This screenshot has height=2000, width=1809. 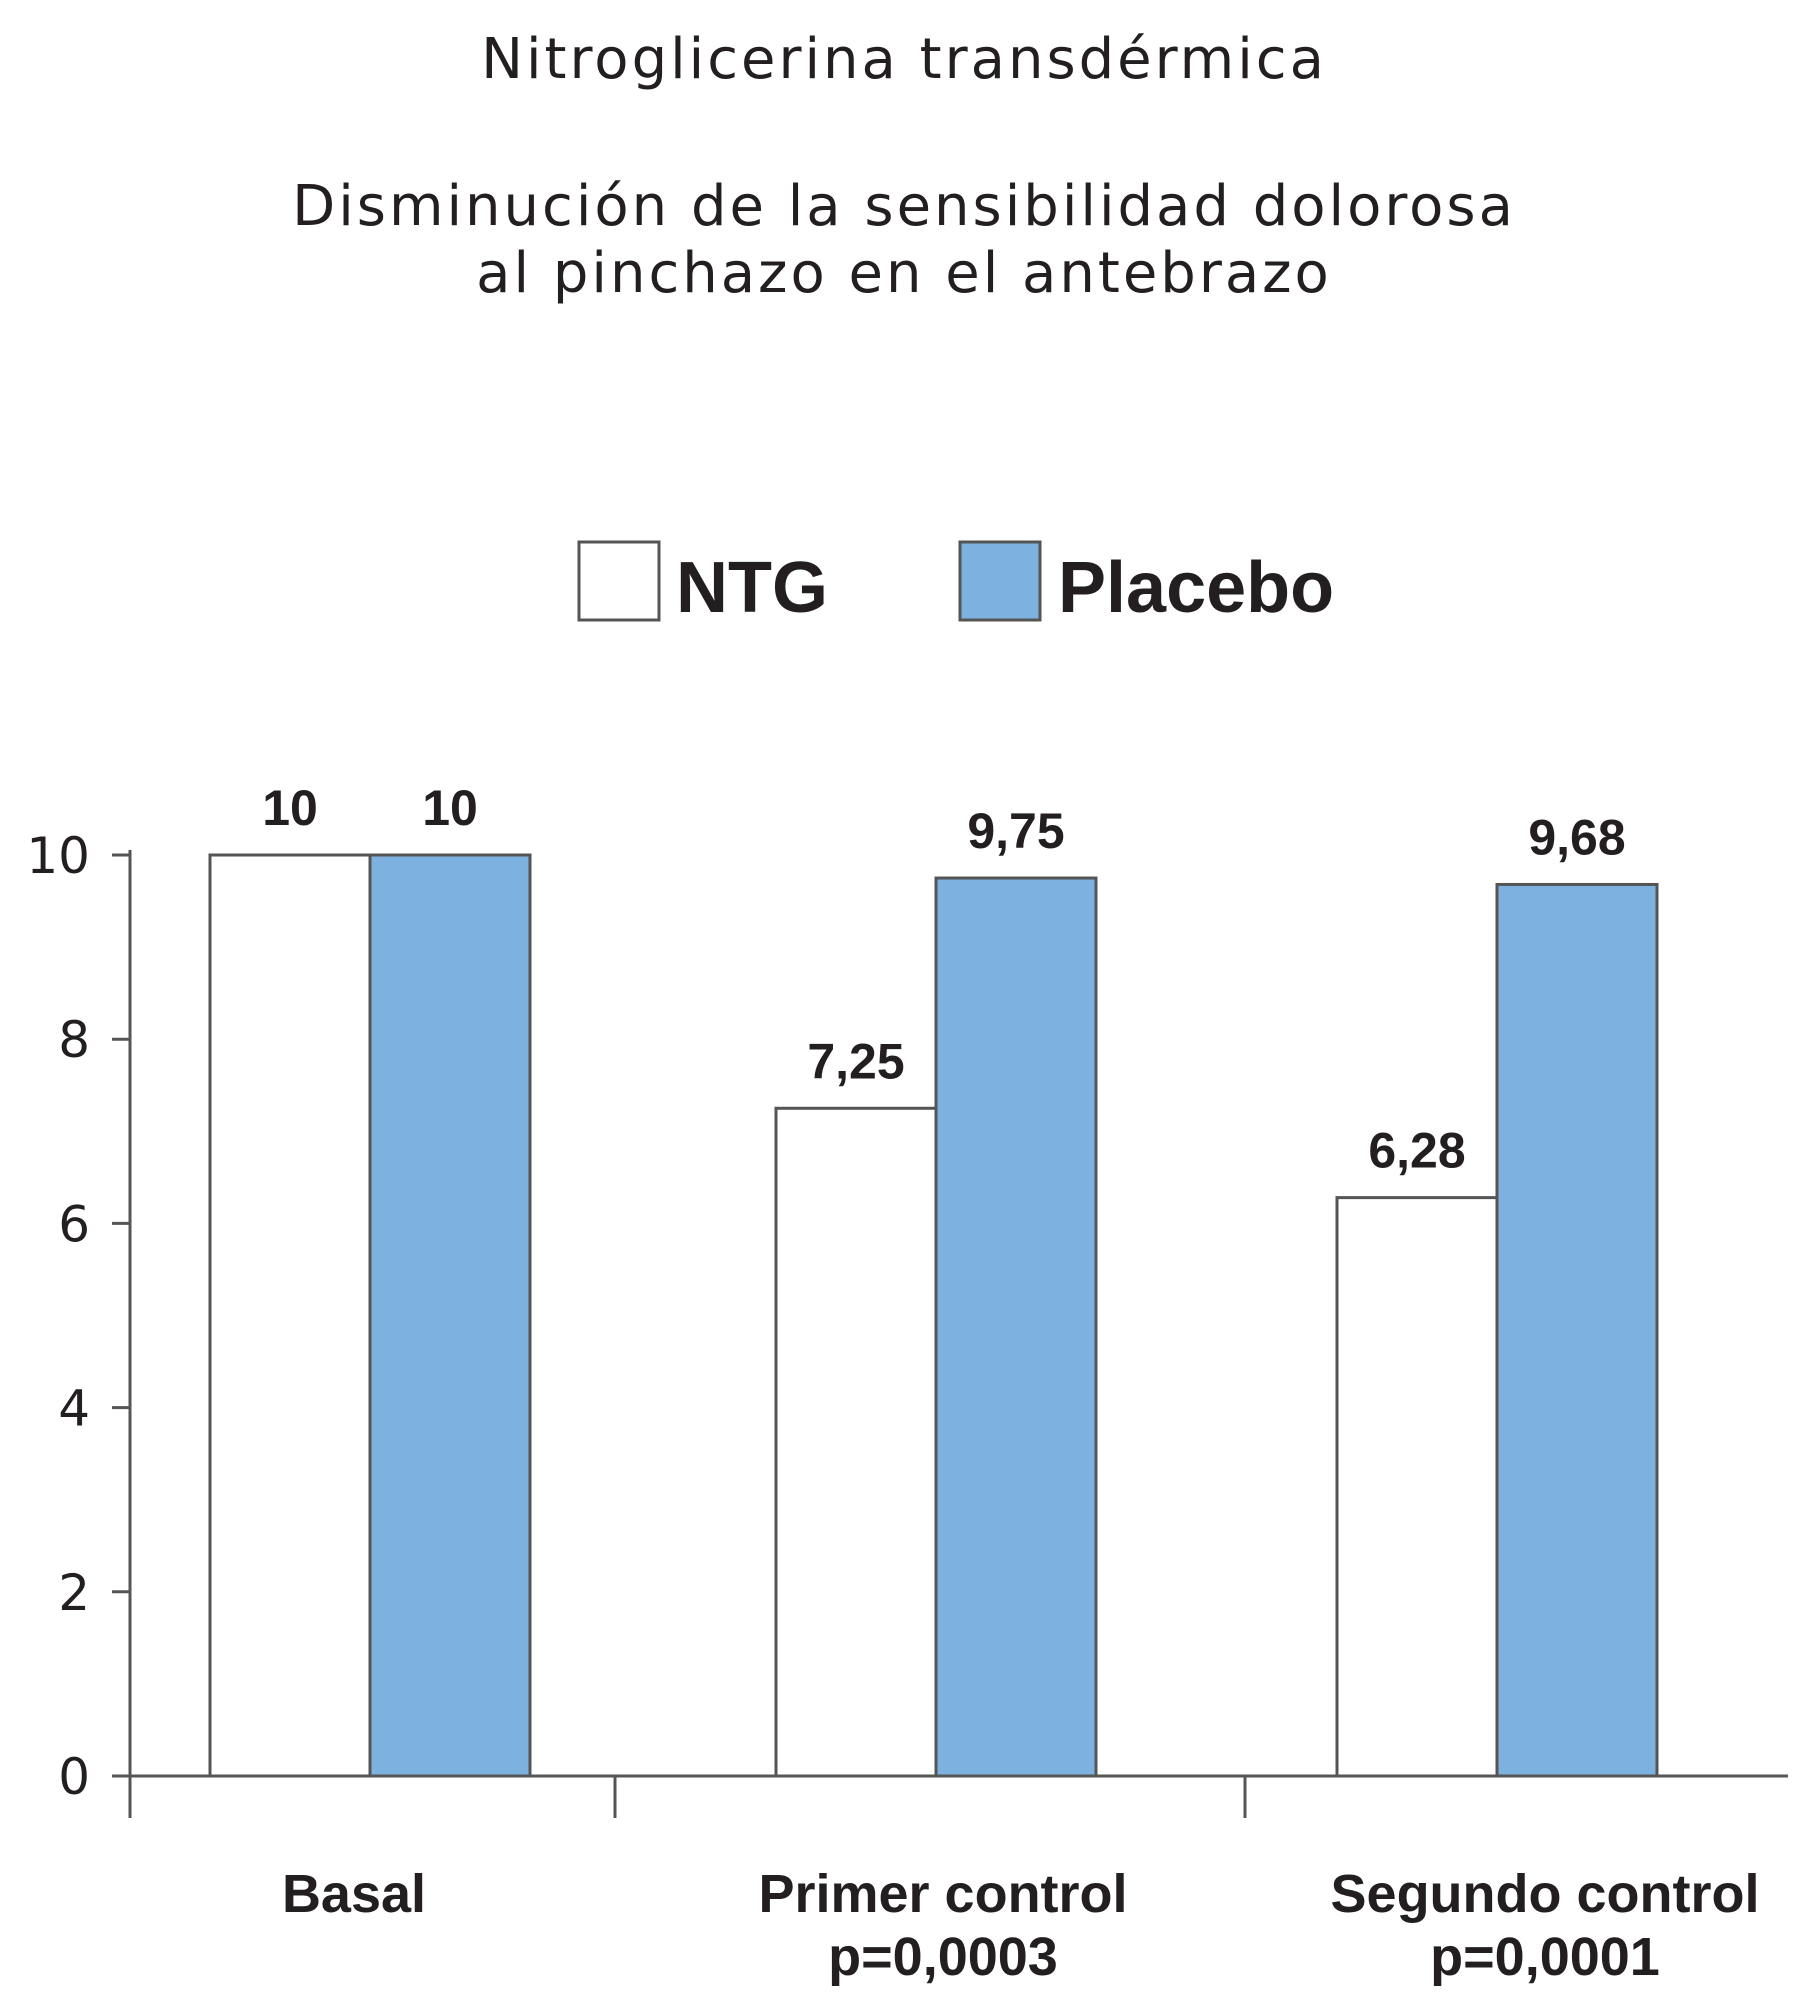 I want to click on legend-label-placebo: Placebo, so click(x=1196, y=588).